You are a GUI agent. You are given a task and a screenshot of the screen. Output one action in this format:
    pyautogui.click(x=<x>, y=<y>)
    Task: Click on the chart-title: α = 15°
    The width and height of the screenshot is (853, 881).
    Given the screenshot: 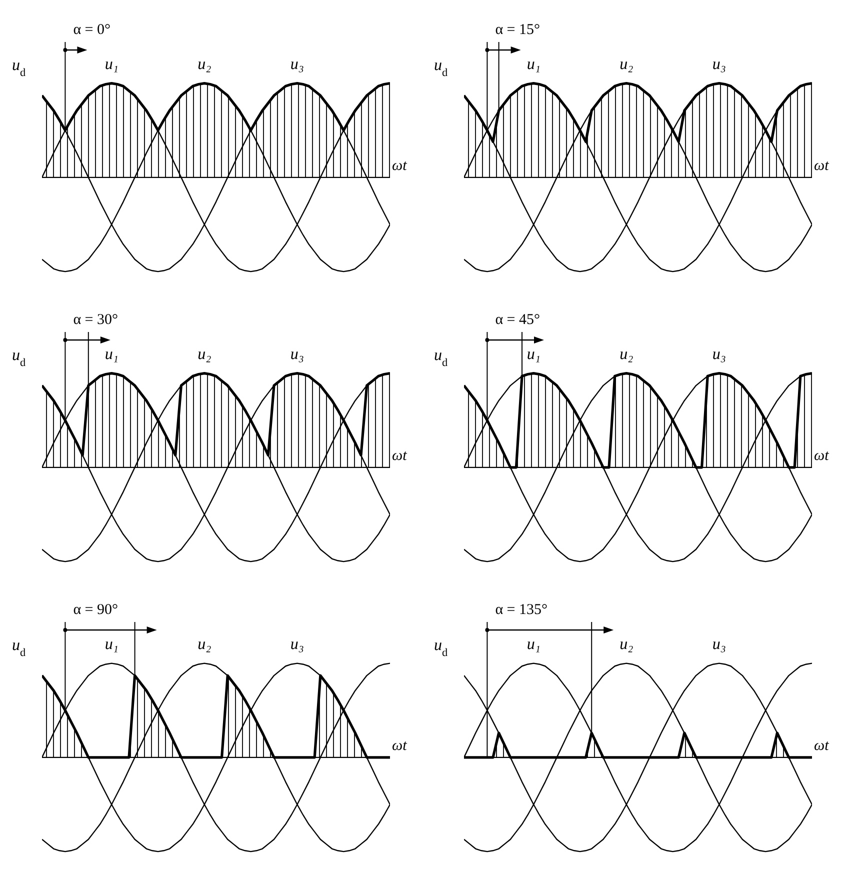 What is the action you would take?
    pyautogui.click(x=517, y=30)
    